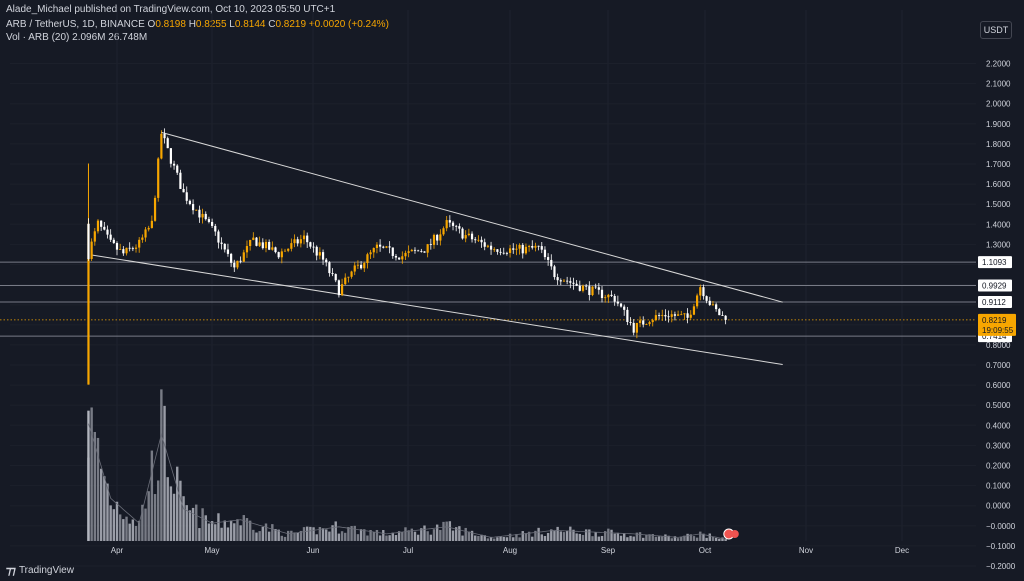 The image size is (1024, 581). What do you see at coordinates (998, 365) in the screenshot?
I see `y-tick-label: 0.7000` at bounding box center [998, 365].